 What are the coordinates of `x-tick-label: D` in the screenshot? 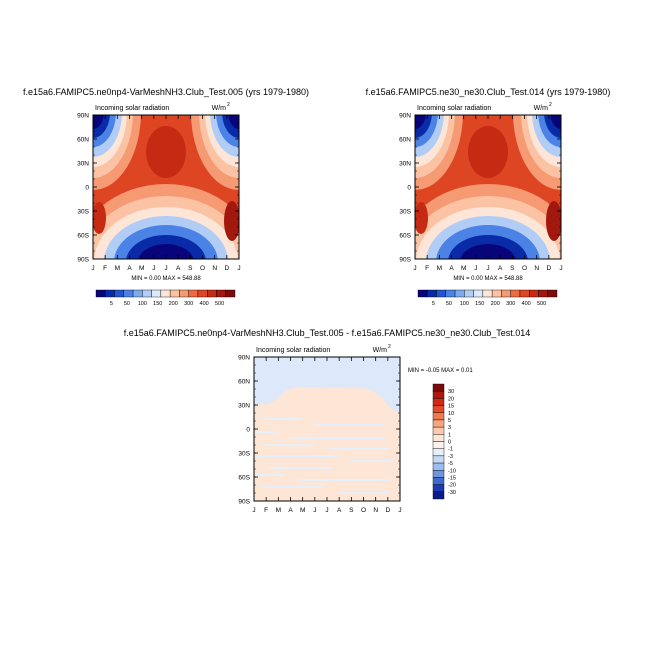 It's located at (548, 268).